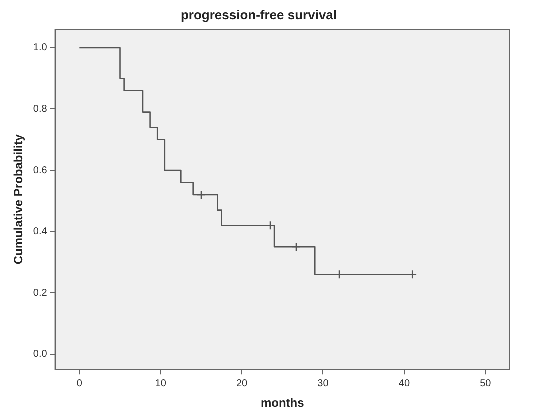  Describe the element at coordinates (40, 293) in the screenshot. I see `y-tick-label: 0.2` at that location.